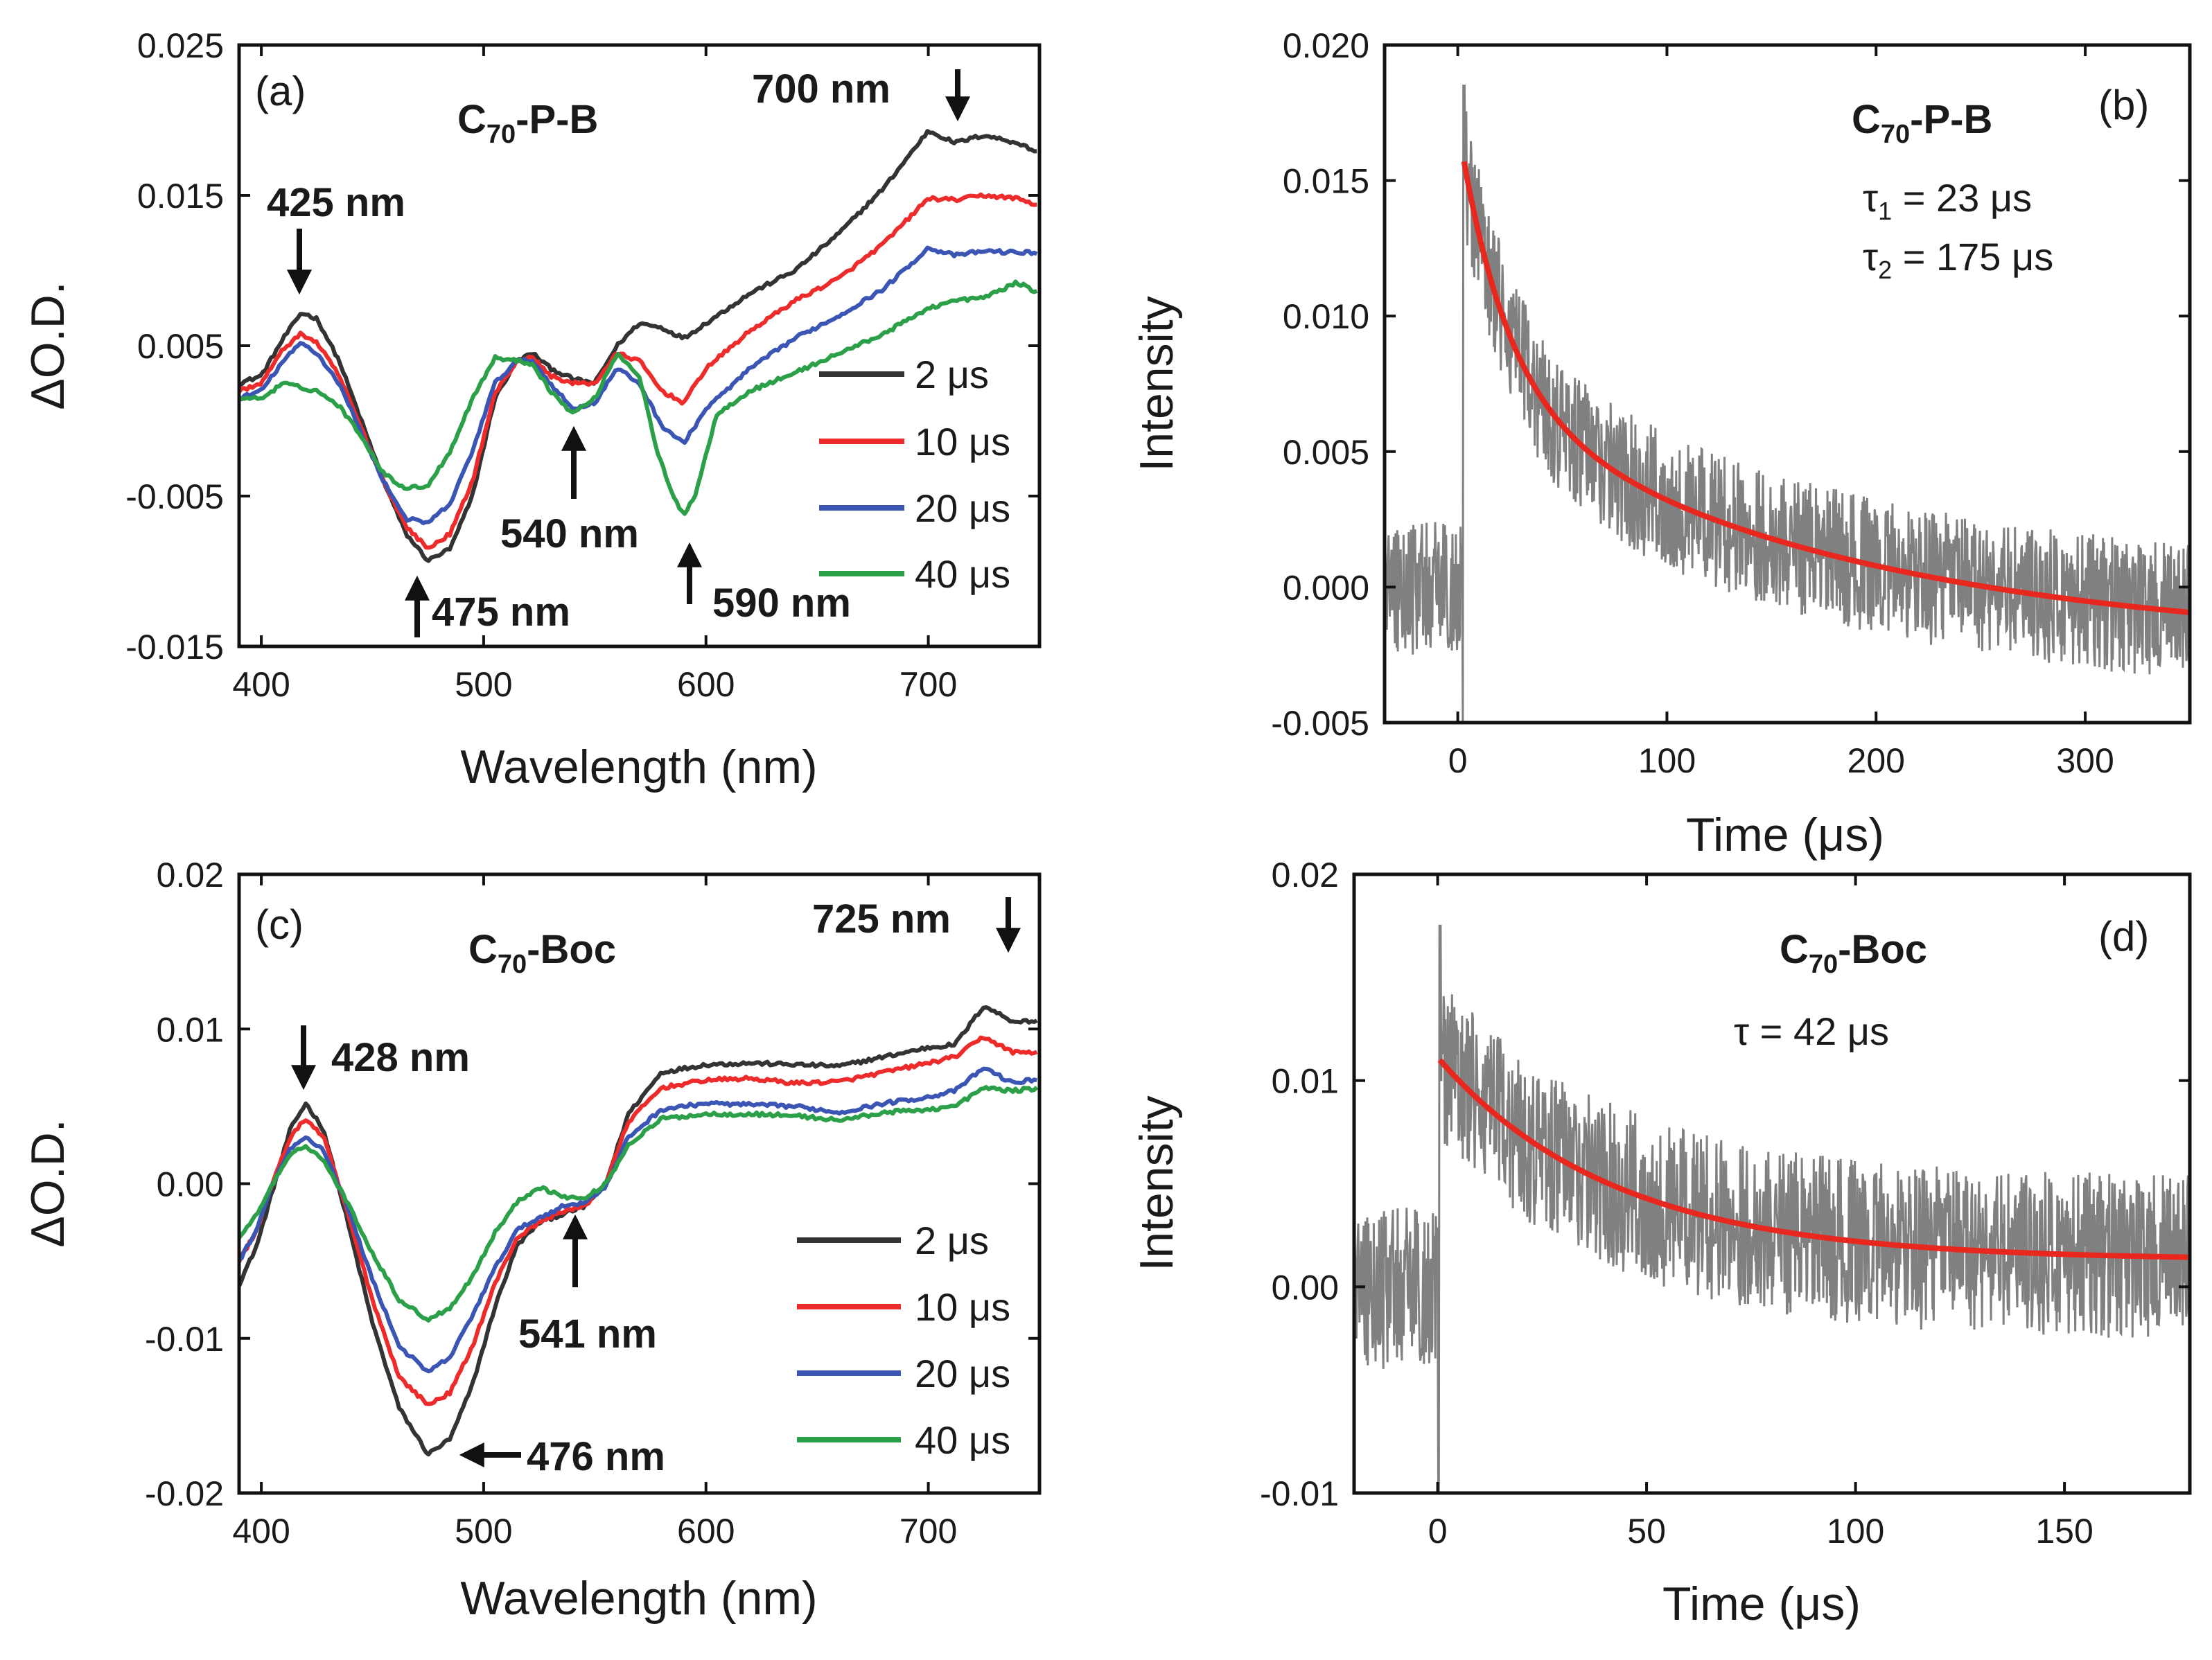  Describe the element at coordinates (914, 474) in the screenshot. I see `panel-a-legend: 2 μs 10 μs 20 μs 40 μs` at that location.